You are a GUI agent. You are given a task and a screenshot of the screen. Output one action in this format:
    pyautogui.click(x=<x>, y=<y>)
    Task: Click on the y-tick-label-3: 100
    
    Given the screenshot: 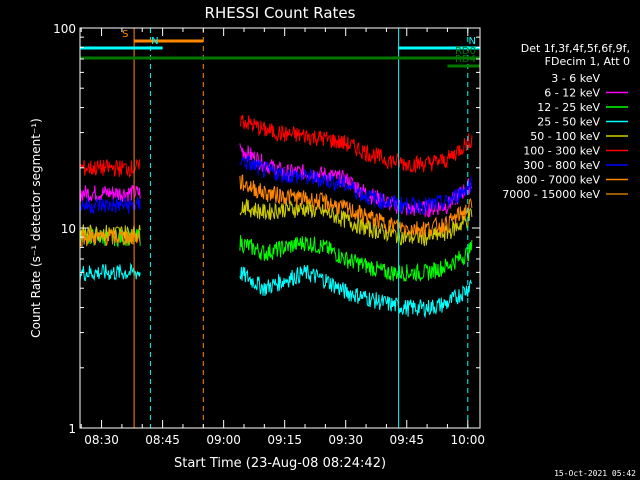 What is the action you would take?
    pyautogui.click(x=64, y=29)
    